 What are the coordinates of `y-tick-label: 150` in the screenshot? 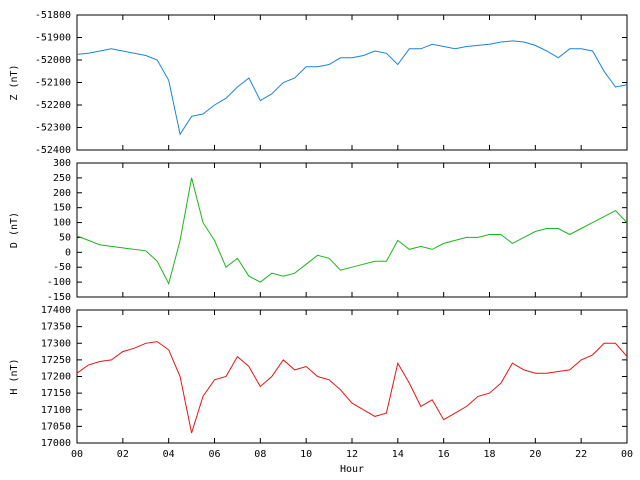 It's located at (62, 208).